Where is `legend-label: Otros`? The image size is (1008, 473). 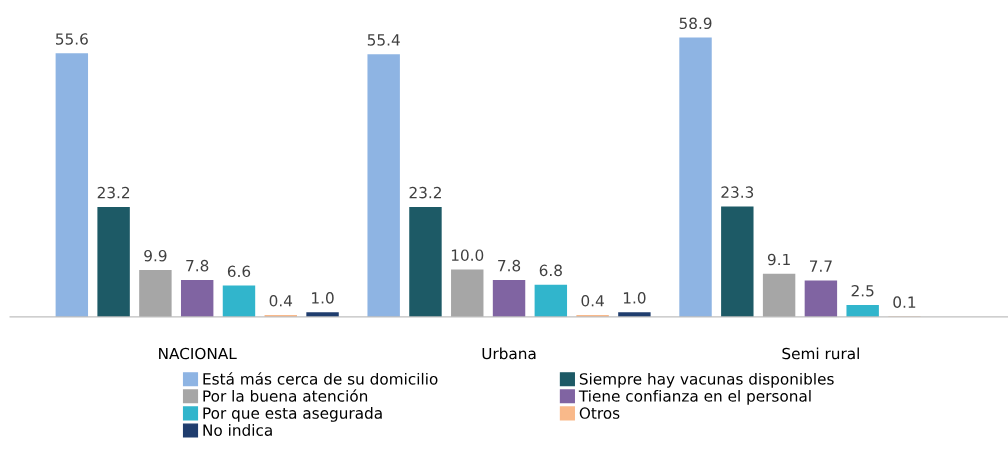 legend-label: Otros is located at coordinates (599, 413).